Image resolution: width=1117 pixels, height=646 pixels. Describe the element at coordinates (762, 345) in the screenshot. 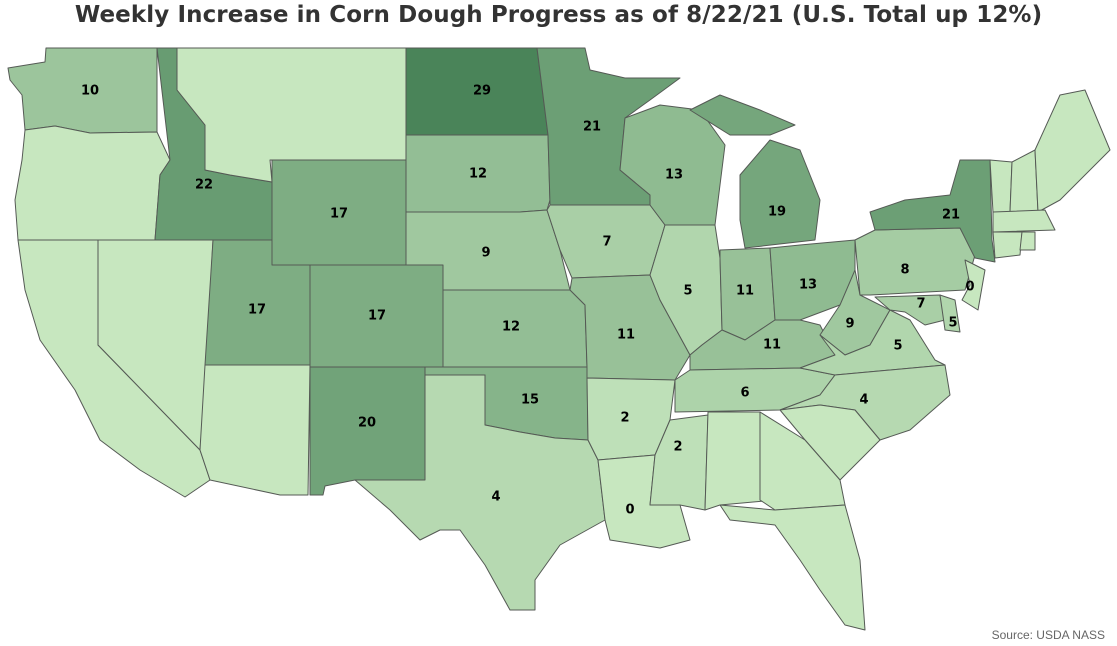

I see `state-kentucky` at that location.